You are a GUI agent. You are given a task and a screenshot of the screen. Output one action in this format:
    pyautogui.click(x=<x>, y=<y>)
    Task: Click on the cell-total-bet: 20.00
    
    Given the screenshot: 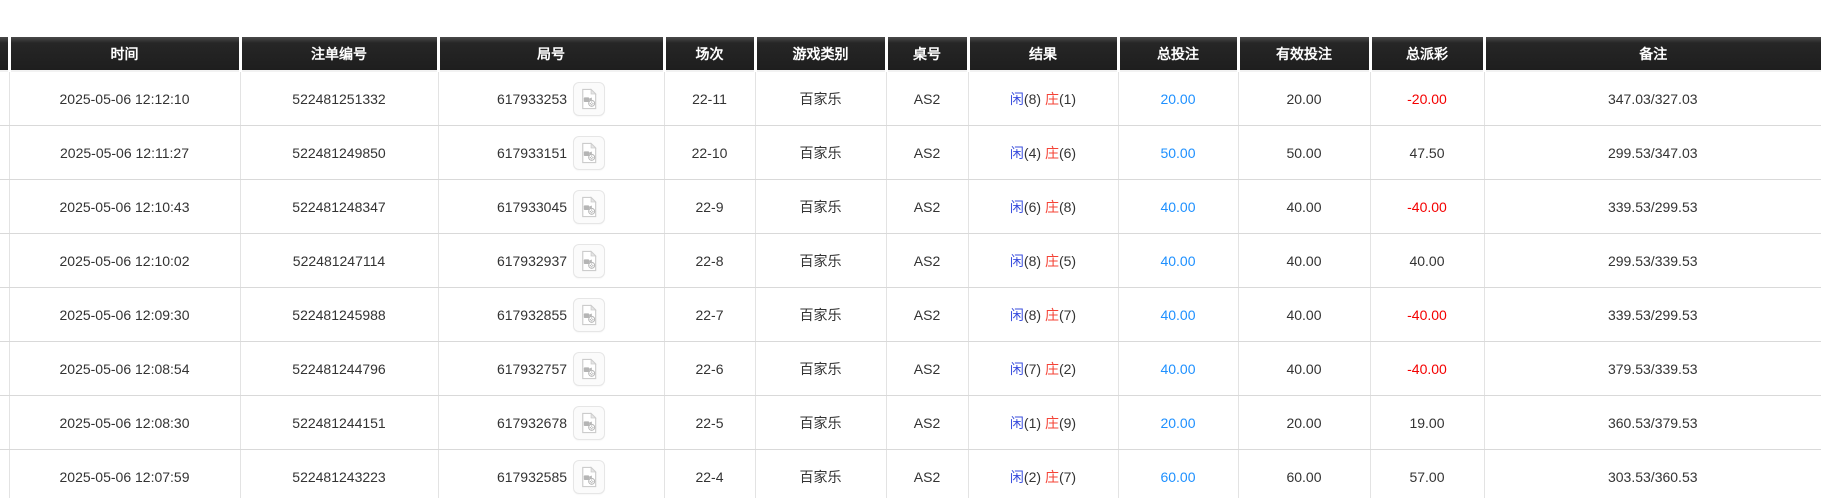 What is the action you would take?
    pyautogui.click(x=1178, y=98)
    